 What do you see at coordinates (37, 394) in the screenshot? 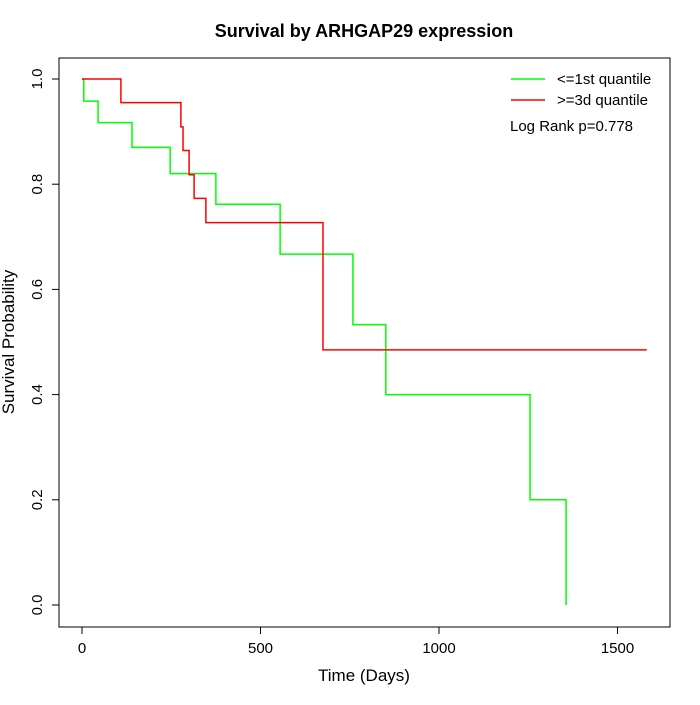
I see `y-tick-label: 0.4` at bounding box center [37, 394].